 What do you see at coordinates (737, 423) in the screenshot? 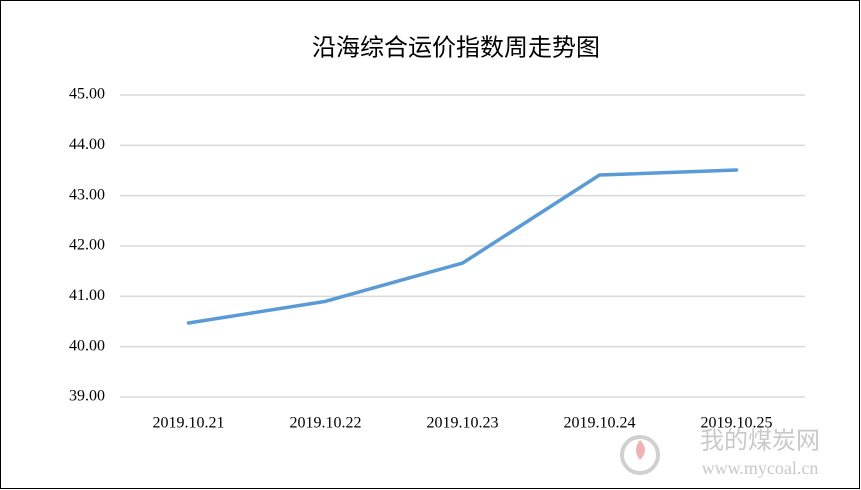
I see `x-tick-label: 2019.10.25` at bounding box center [737, 423].